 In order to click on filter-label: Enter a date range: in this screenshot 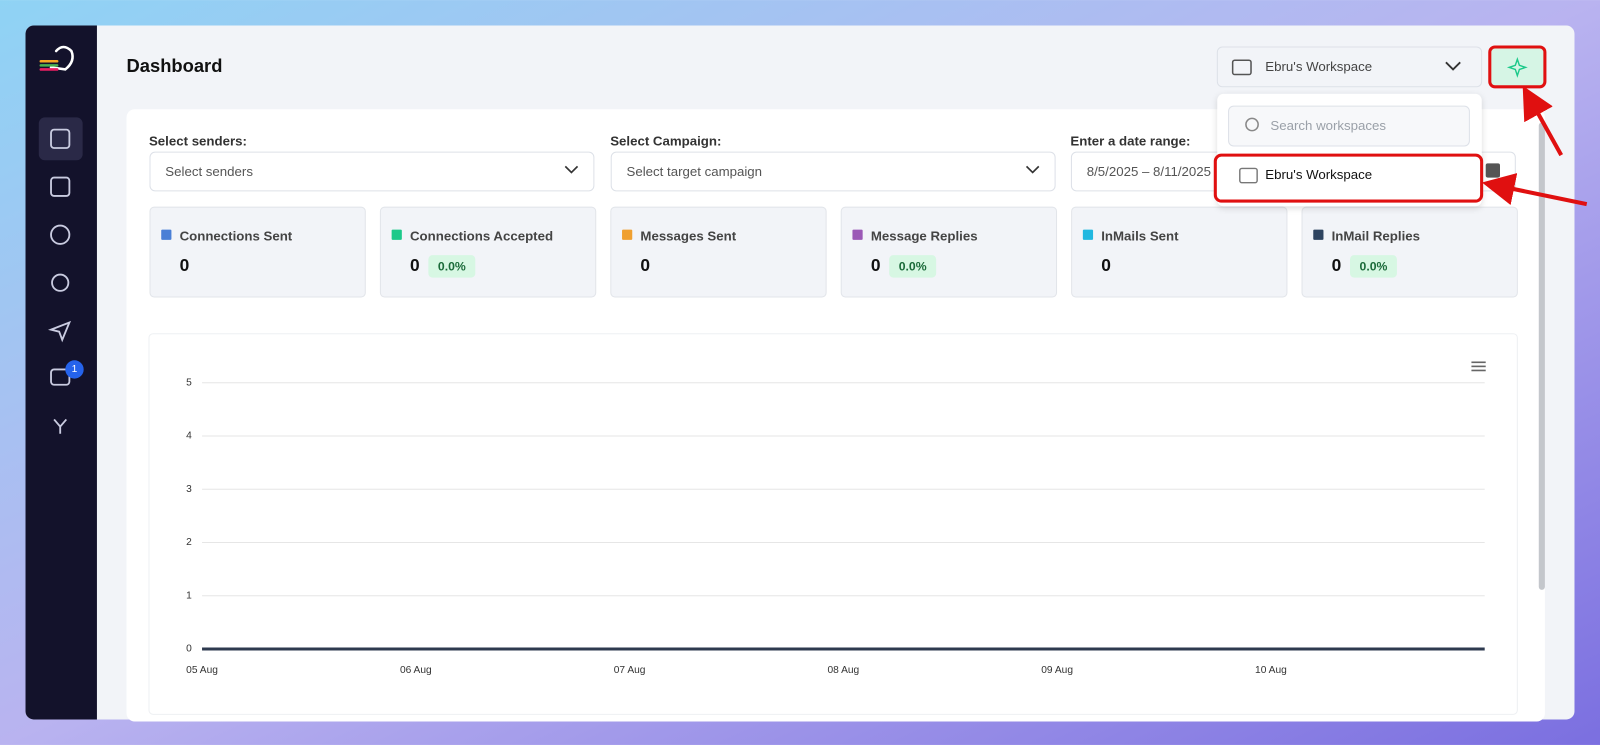, I will do `click(1130, 140)`.